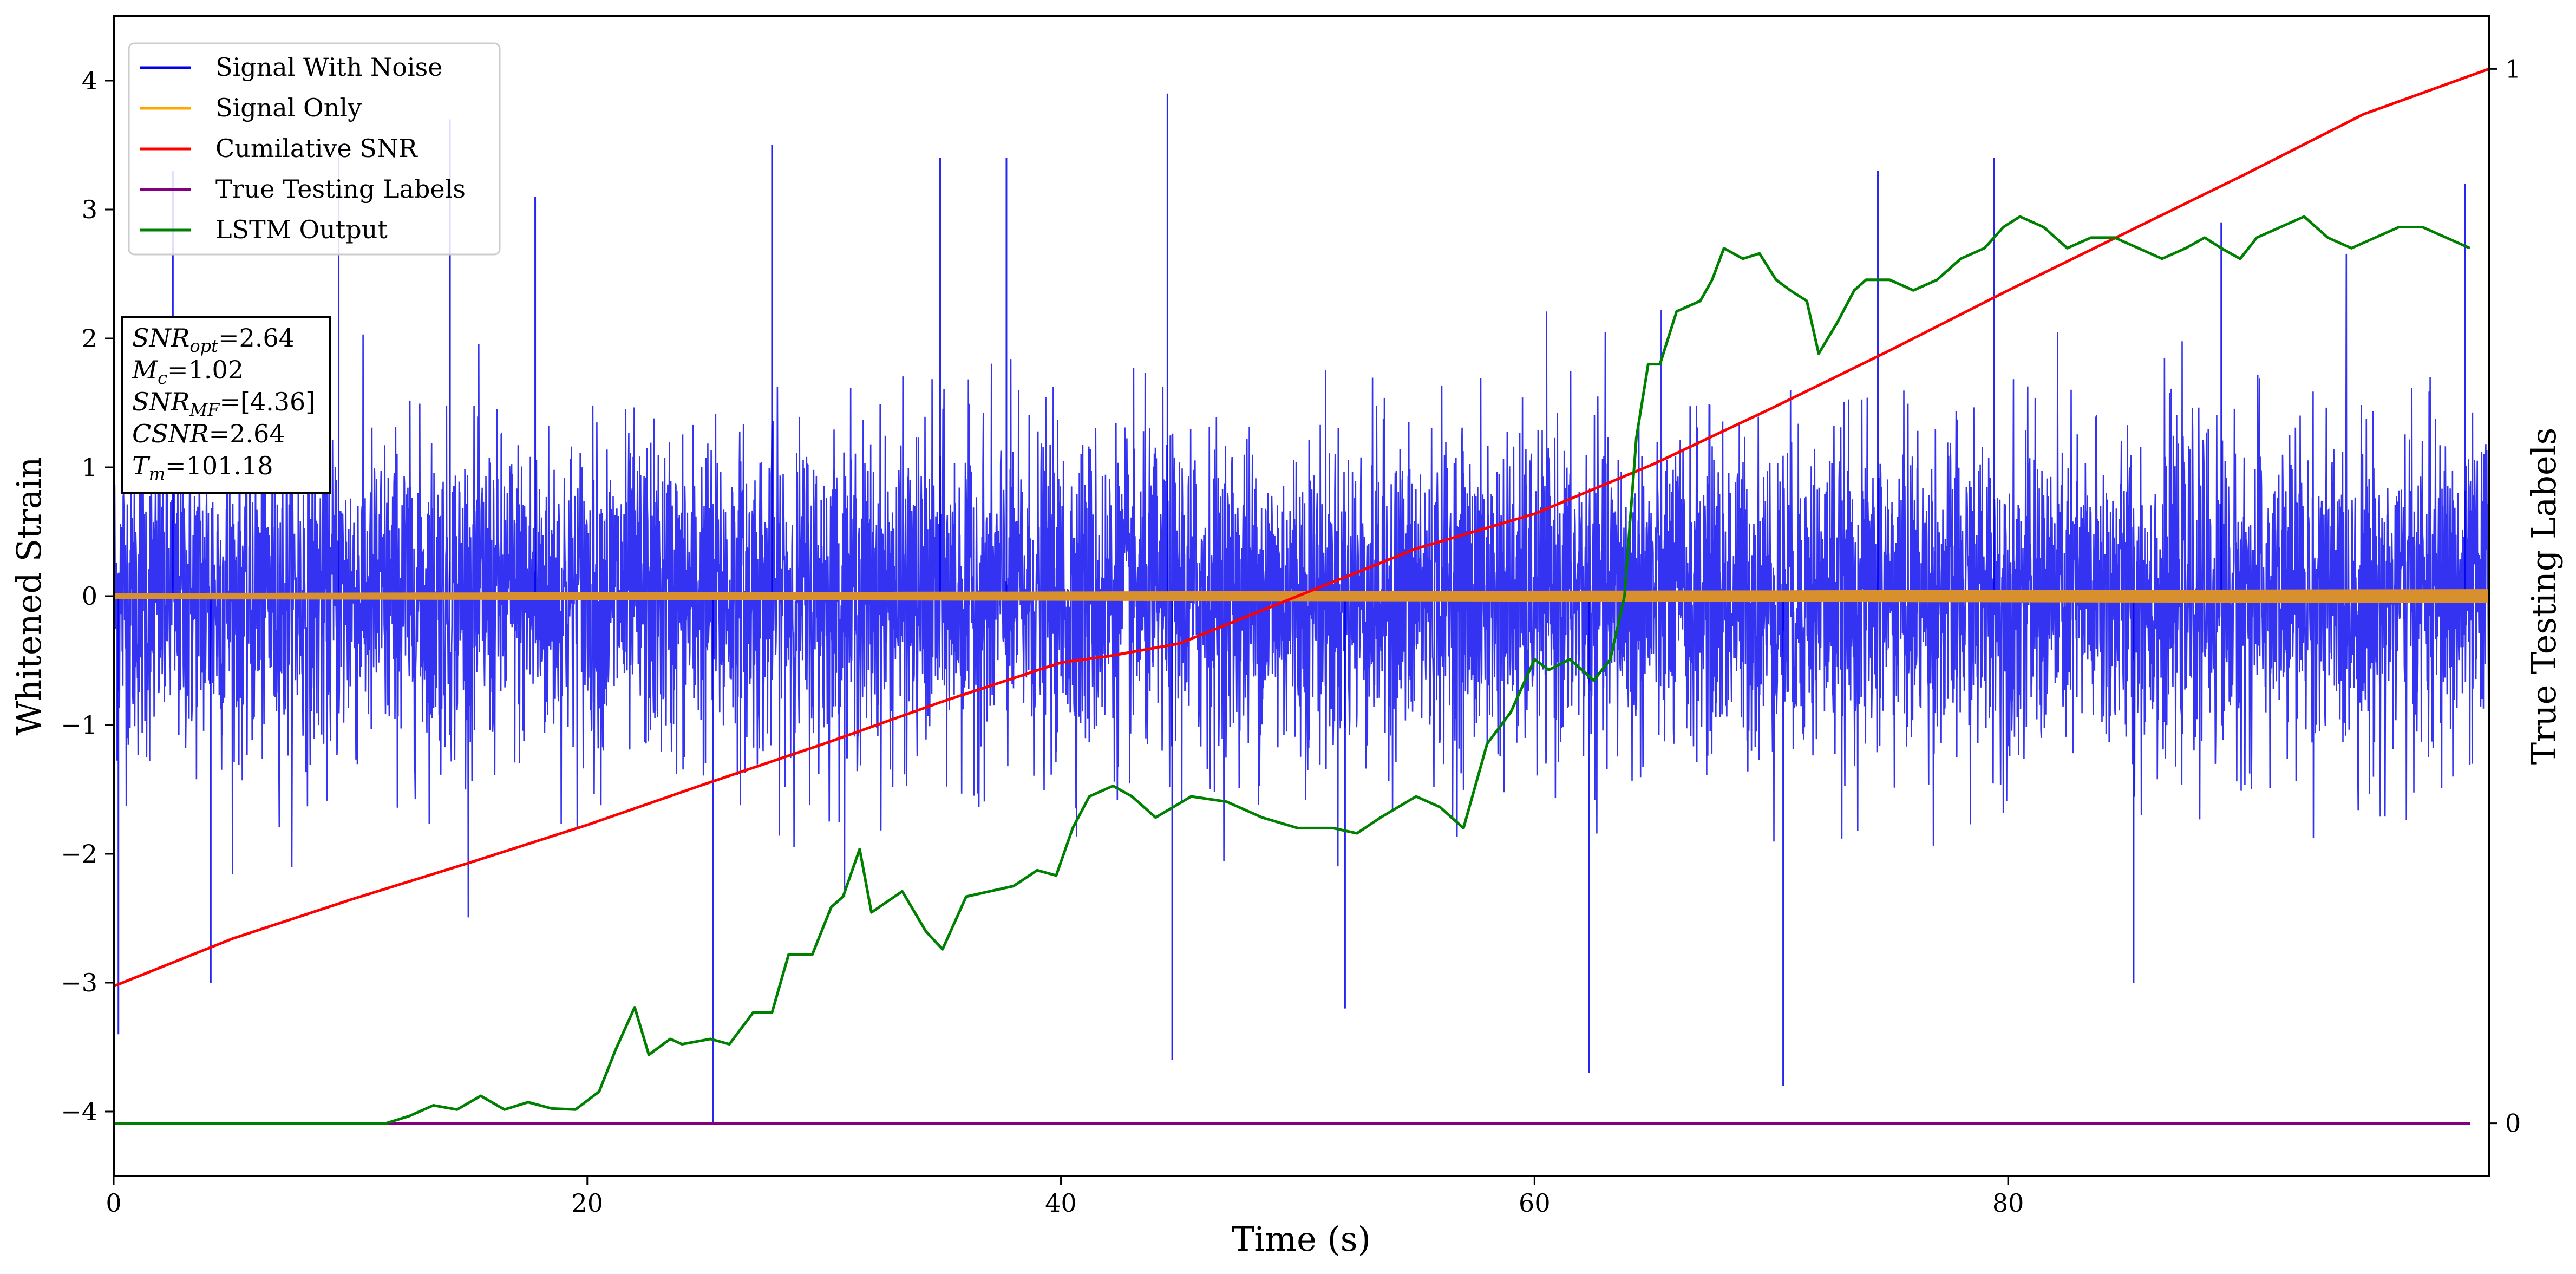 This screenshot has height=1274, width=2576. Describe the element at coordinates (2544, 596) in the screenshot. I see `right-y-axis-title: True Testing Labels` at that location.